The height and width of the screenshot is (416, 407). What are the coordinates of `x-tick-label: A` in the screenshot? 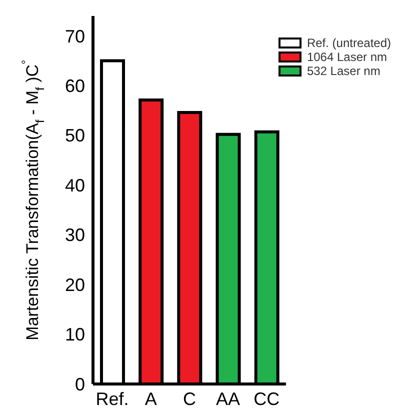 It's located at (150, 398).